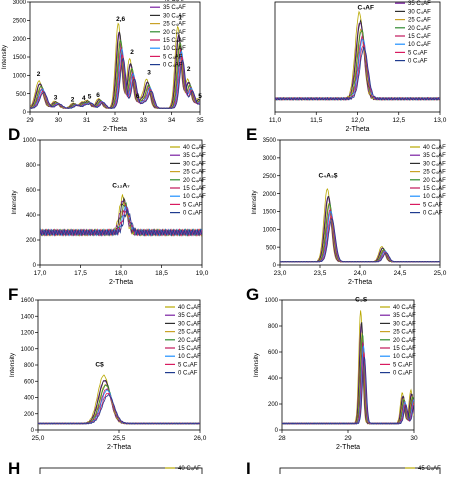  Describe the element at coordinates (87, 120) in the screenshot. I see `x-tick-label: 31` at that location.